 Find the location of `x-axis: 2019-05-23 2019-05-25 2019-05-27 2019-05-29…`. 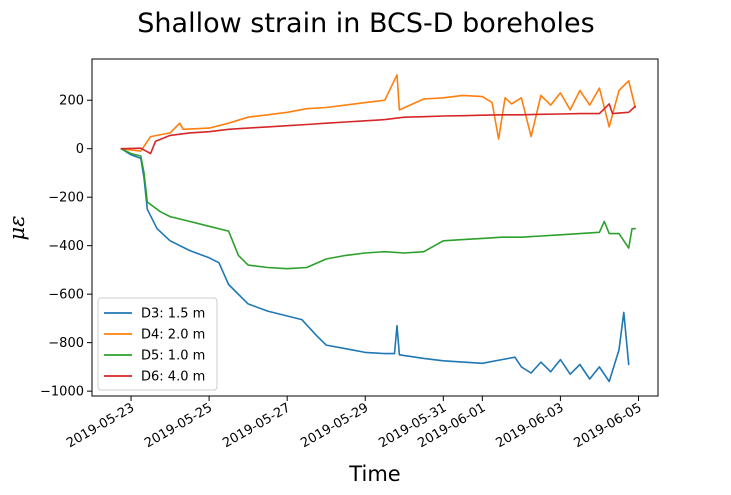

x-axis: 2019-05-23 2019-05-25 2019-05-27 2019-05-29… is located at coordinates (354, 423).